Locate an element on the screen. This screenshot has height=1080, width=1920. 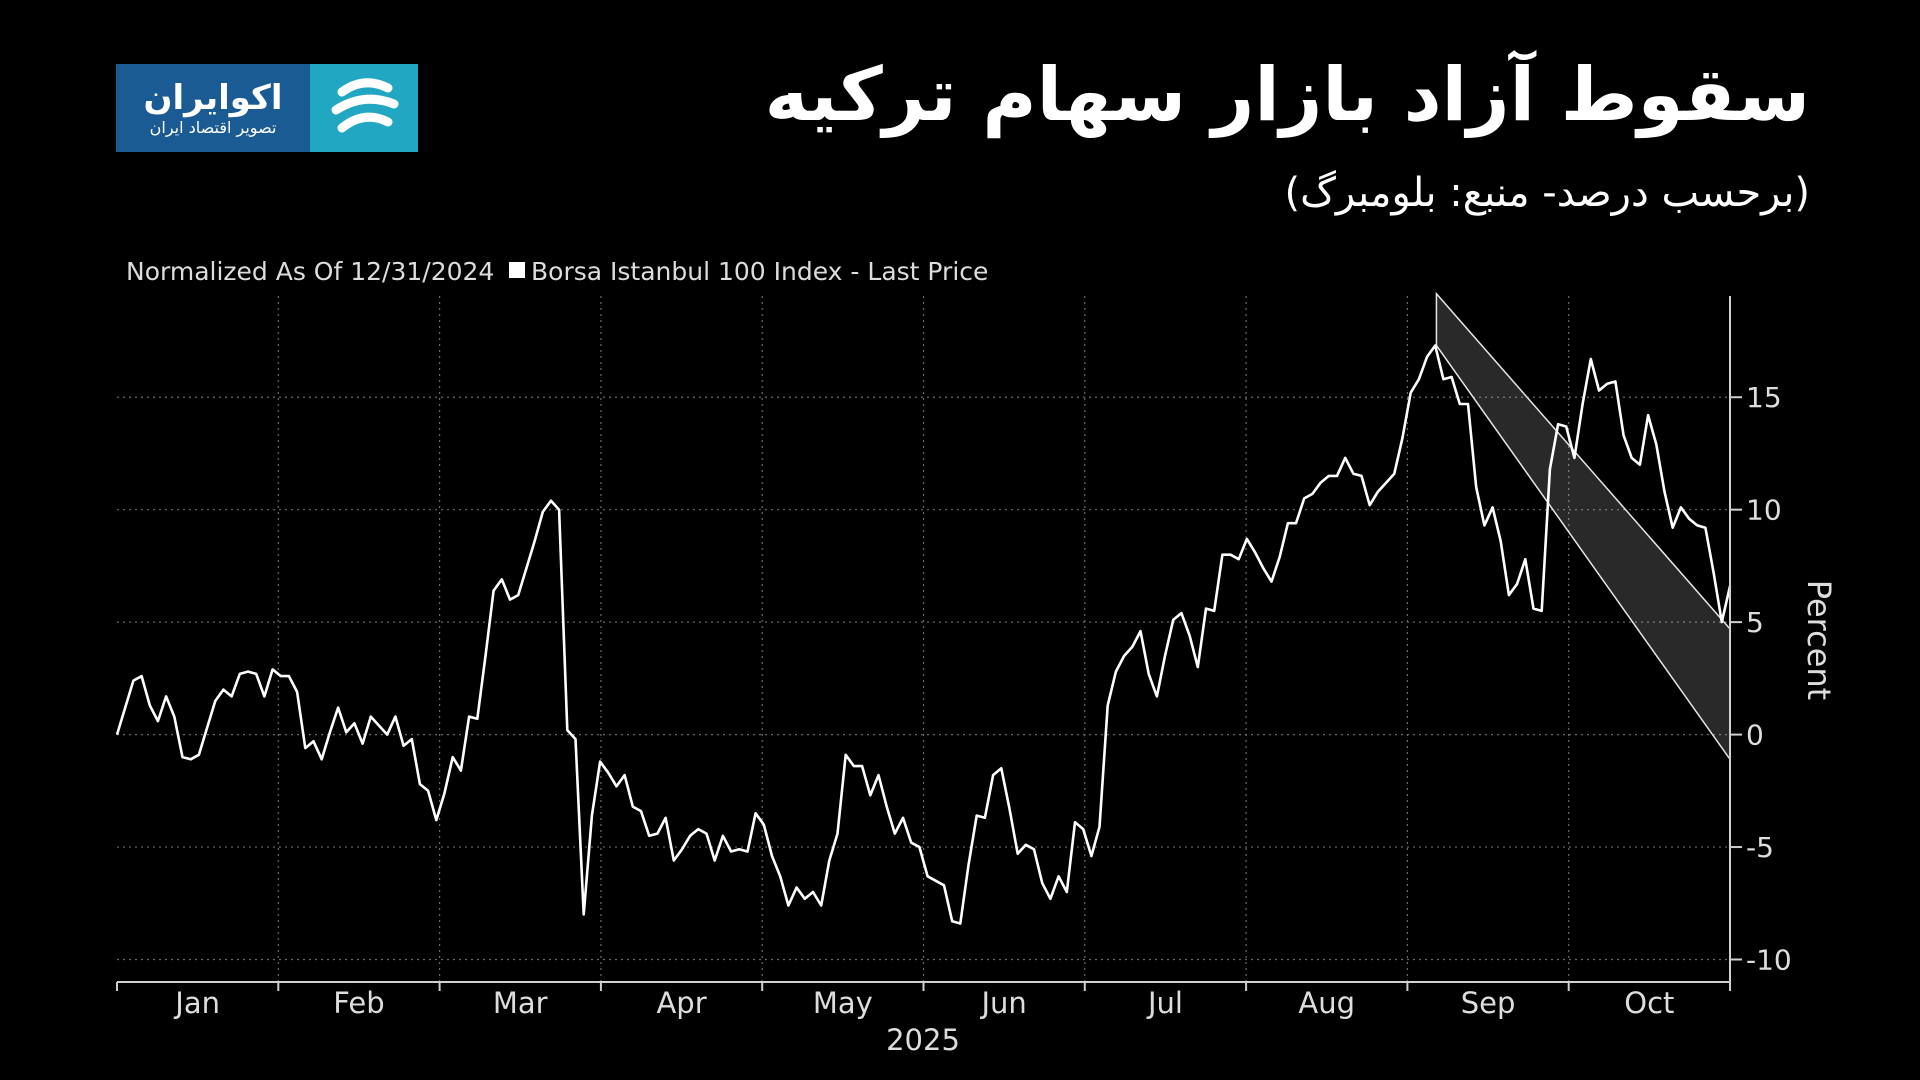
y-tick-label: 5 is located at coordinates (1755, 622).